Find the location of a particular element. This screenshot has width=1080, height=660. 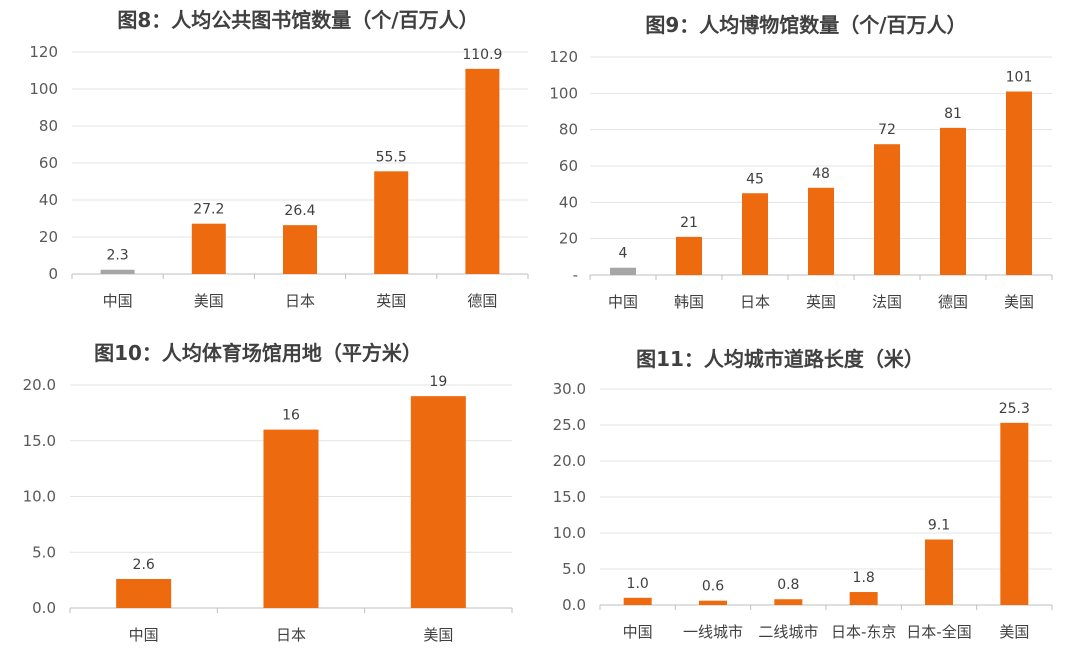

x-tick-label: 一线城市 is located at coordinates (713, 632).